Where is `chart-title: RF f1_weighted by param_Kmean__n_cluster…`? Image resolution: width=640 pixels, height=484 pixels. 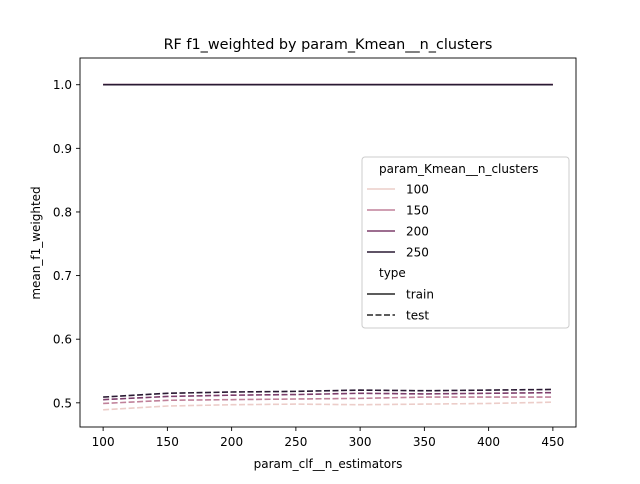
chart-title: RF f1_weighted by param_Kmean__n_cluster… is located at coordinates (328, 45).